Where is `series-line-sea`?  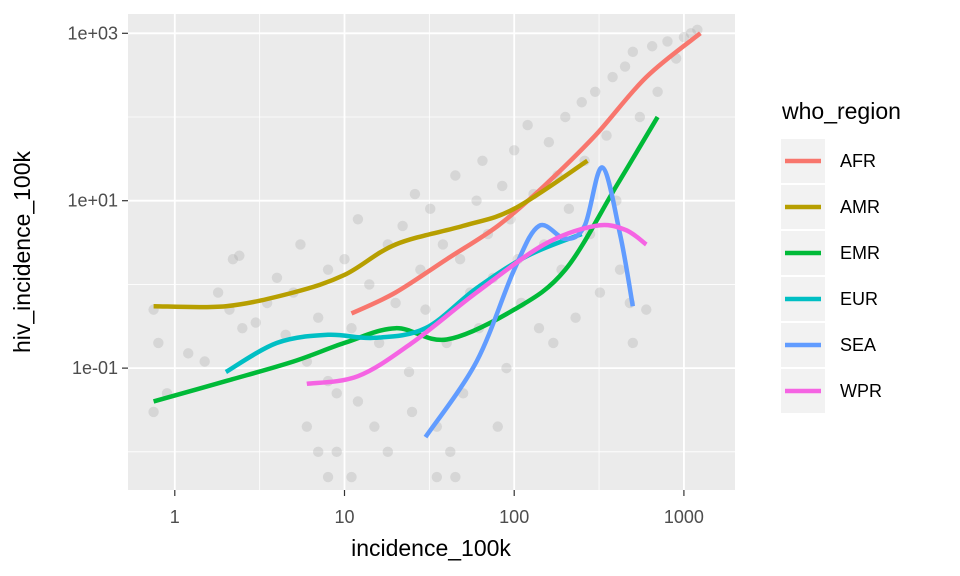
series-line-sea is located at coordinates (529, 302).